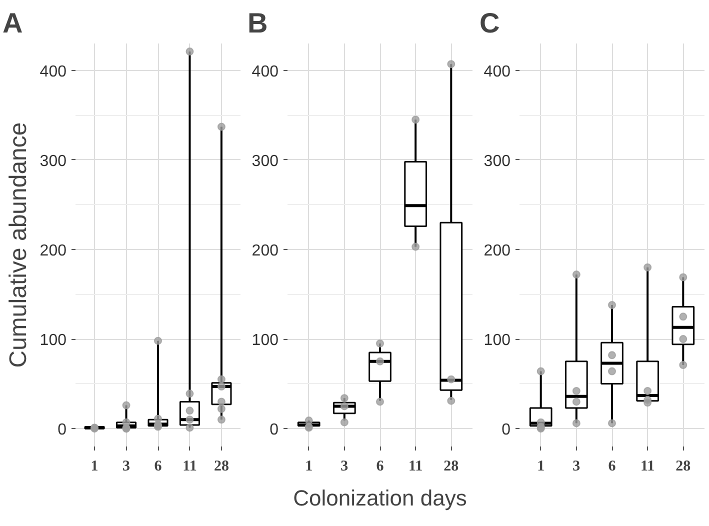  I want to click on chart-title: B, so click(258, 23).